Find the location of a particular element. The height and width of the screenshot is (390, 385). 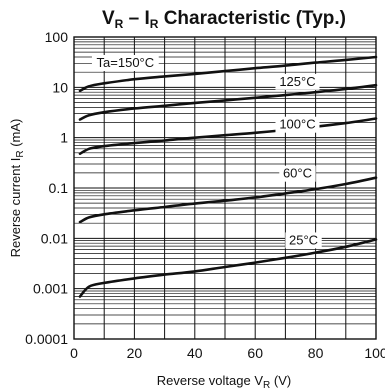

y-tick-label: 10 is located at coordinates (60, 87).